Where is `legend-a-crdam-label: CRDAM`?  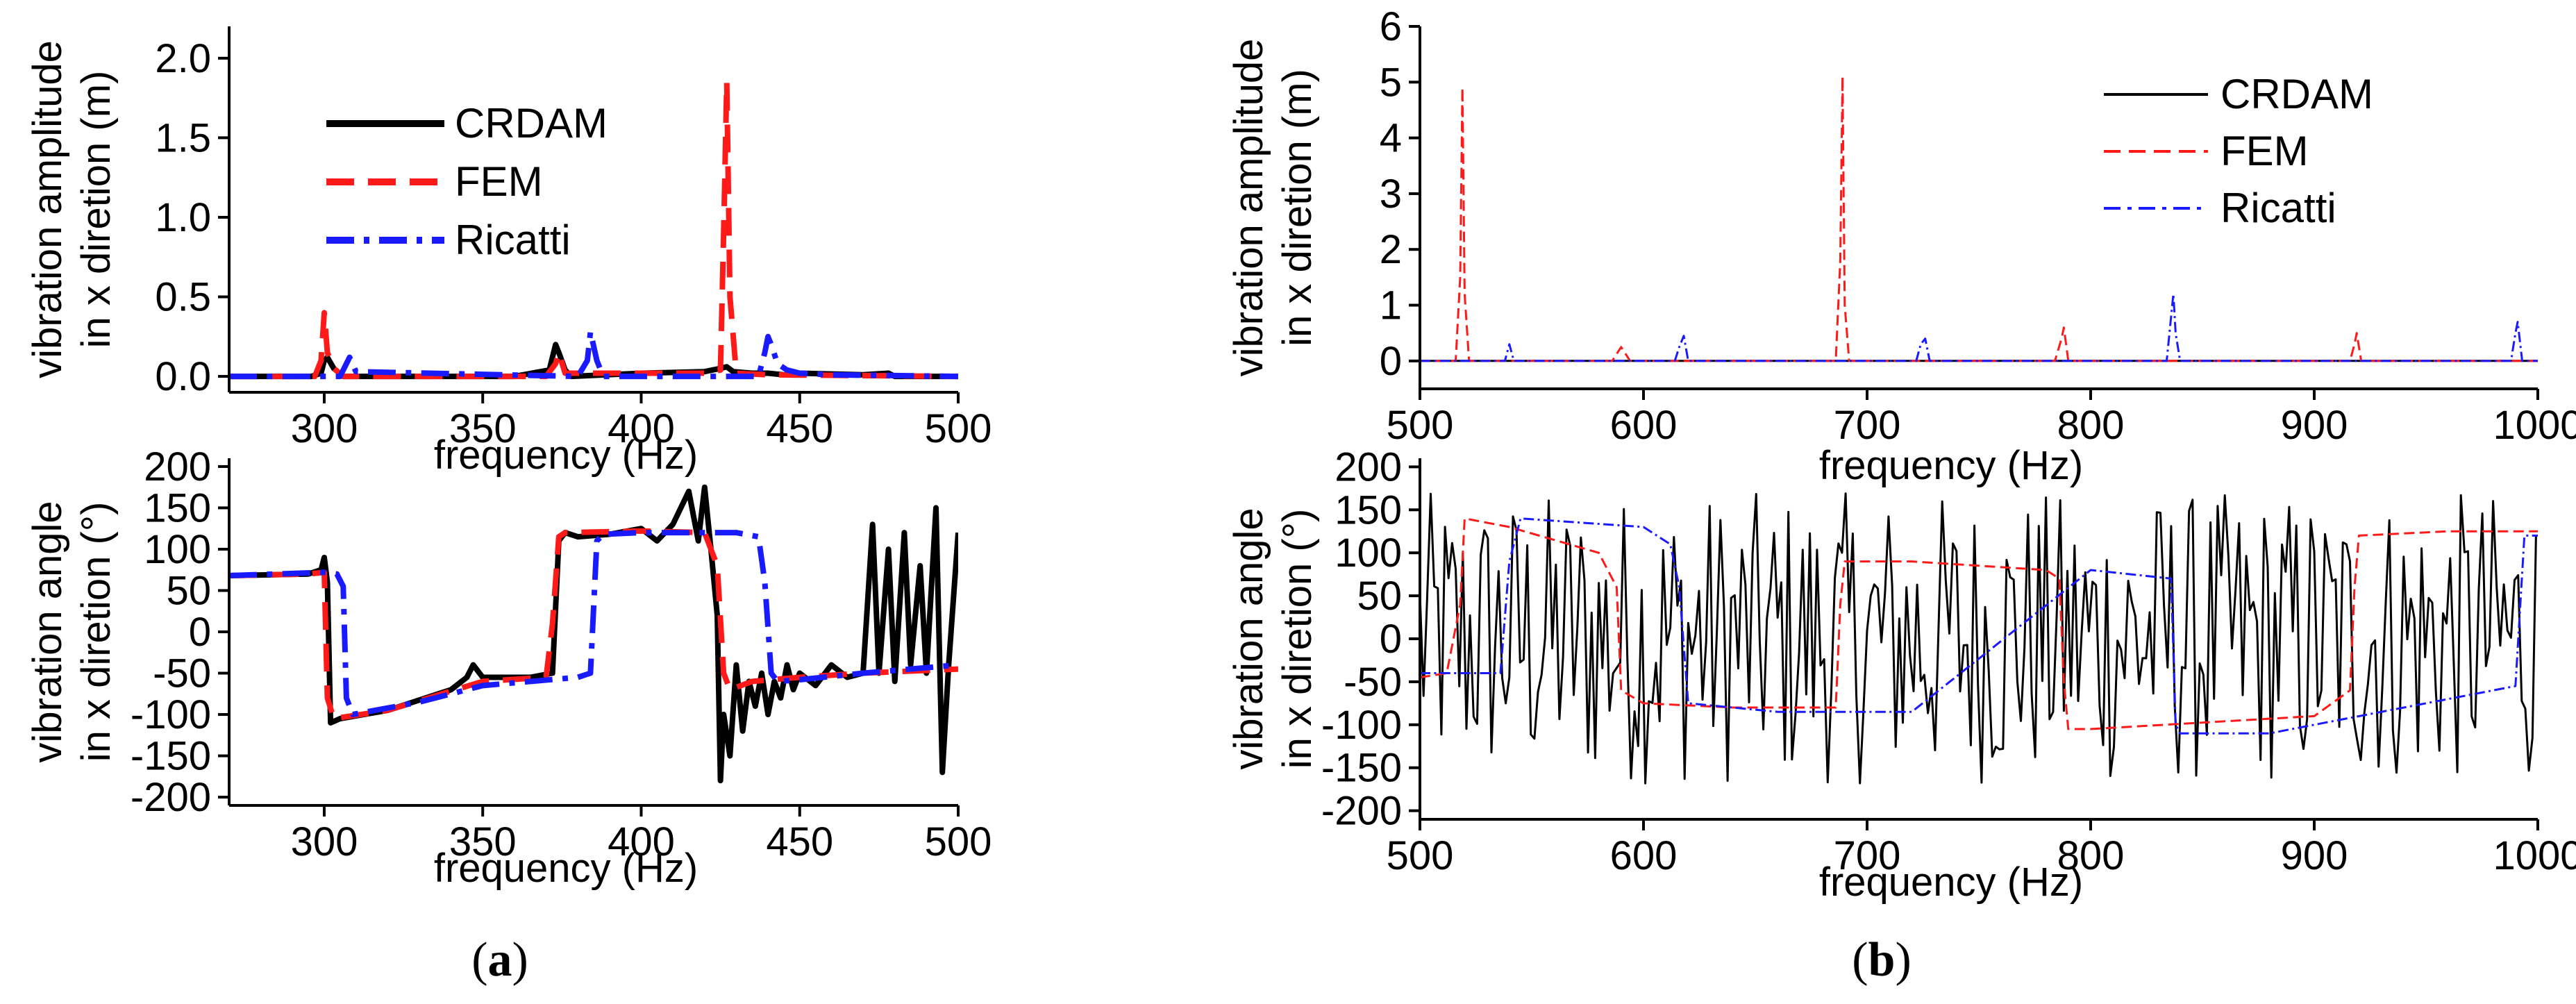 legend-a-crdam-label: CRDAM is located at coordinates (531, 123).